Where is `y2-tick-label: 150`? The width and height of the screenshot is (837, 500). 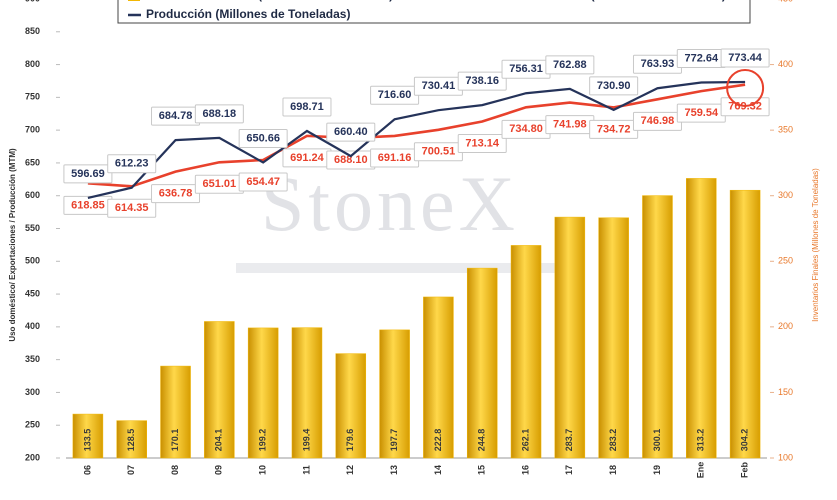 y2-tick-label: 150 is located at coordinates (785, 392).